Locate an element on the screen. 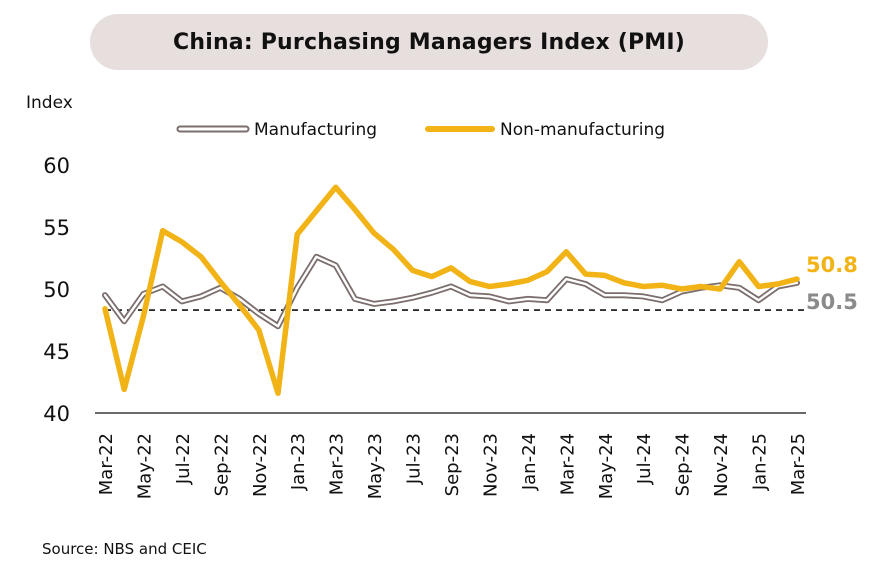  x-tick-label: May-24 is located at coordinates (606, 466).